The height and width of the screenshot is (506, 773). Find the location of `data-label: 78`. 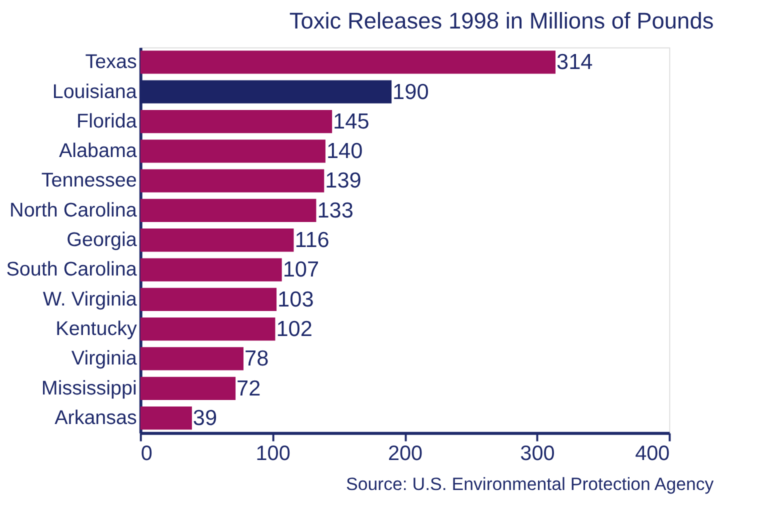

data-label: 78 is located at coordinates (256, 358).